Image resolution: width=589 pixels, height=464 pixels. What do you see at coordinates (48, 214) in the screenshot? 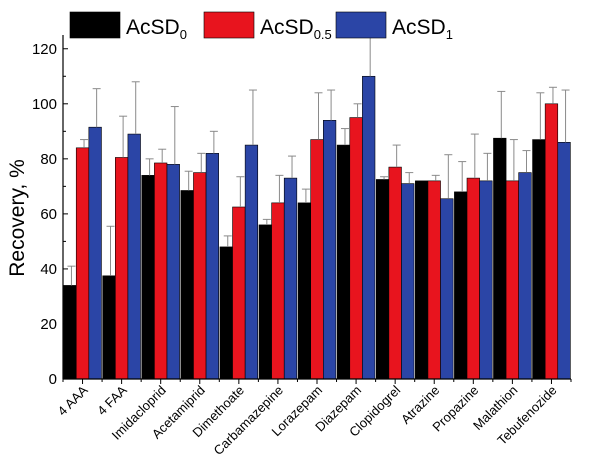
I see `y-tick-label: 60` at bounding box center [48, 214].